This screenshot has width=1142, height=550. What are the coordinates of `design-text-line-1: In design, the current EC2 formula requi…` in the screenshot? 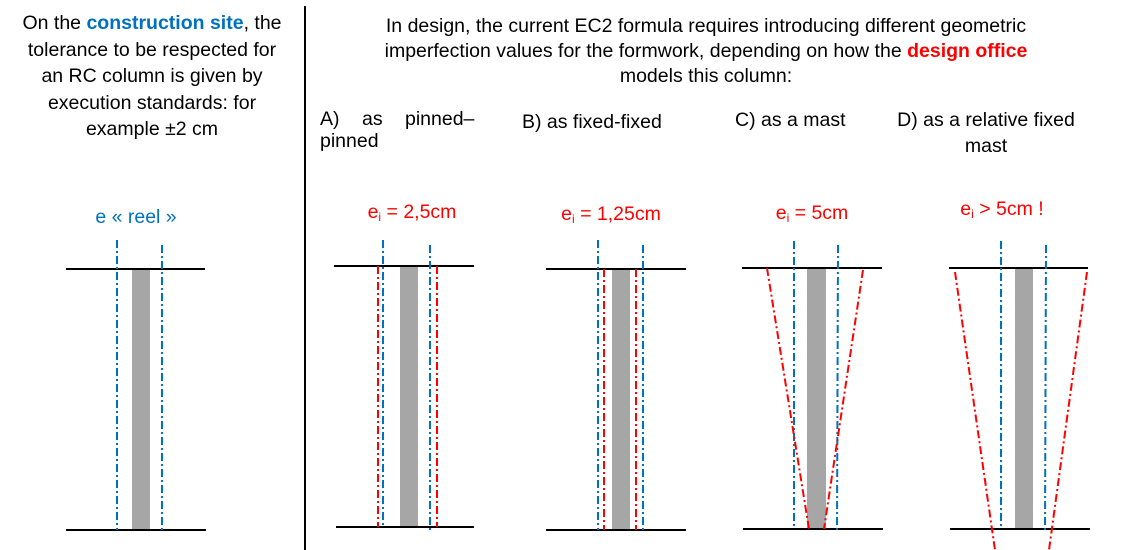 It's located at (706, 26).